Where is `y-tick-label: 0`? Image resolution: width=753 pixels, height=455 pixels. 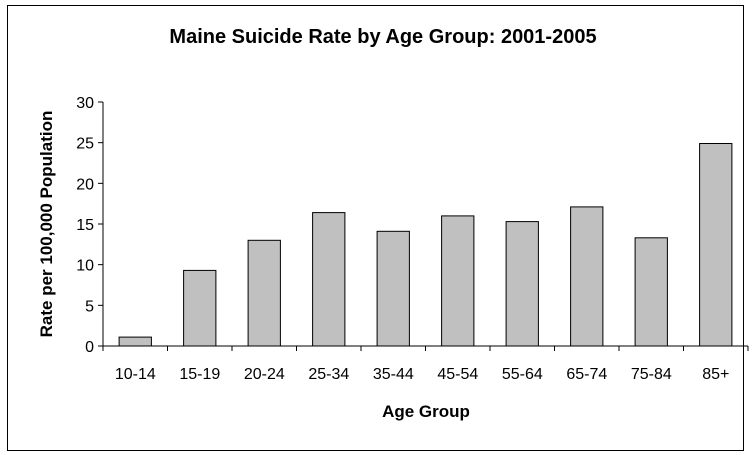 y-tick-label: 0 is located at coordinates (89, 347).